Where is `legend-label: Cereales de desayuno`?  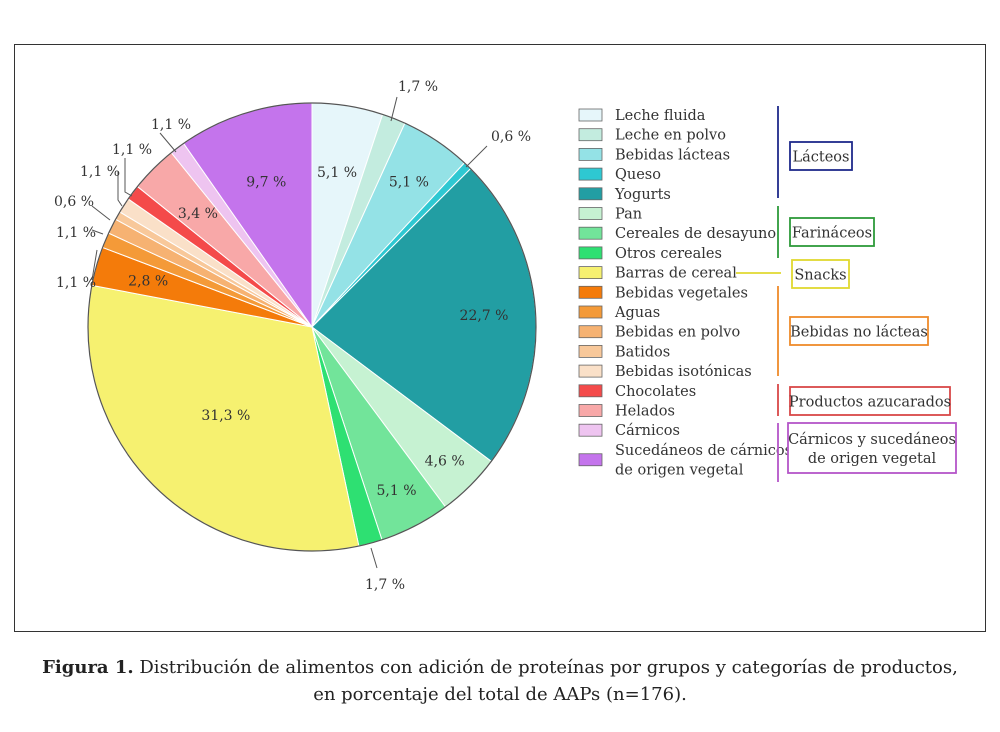
legend-label: Cereales de desayuno is located at coordinates (695, 234).